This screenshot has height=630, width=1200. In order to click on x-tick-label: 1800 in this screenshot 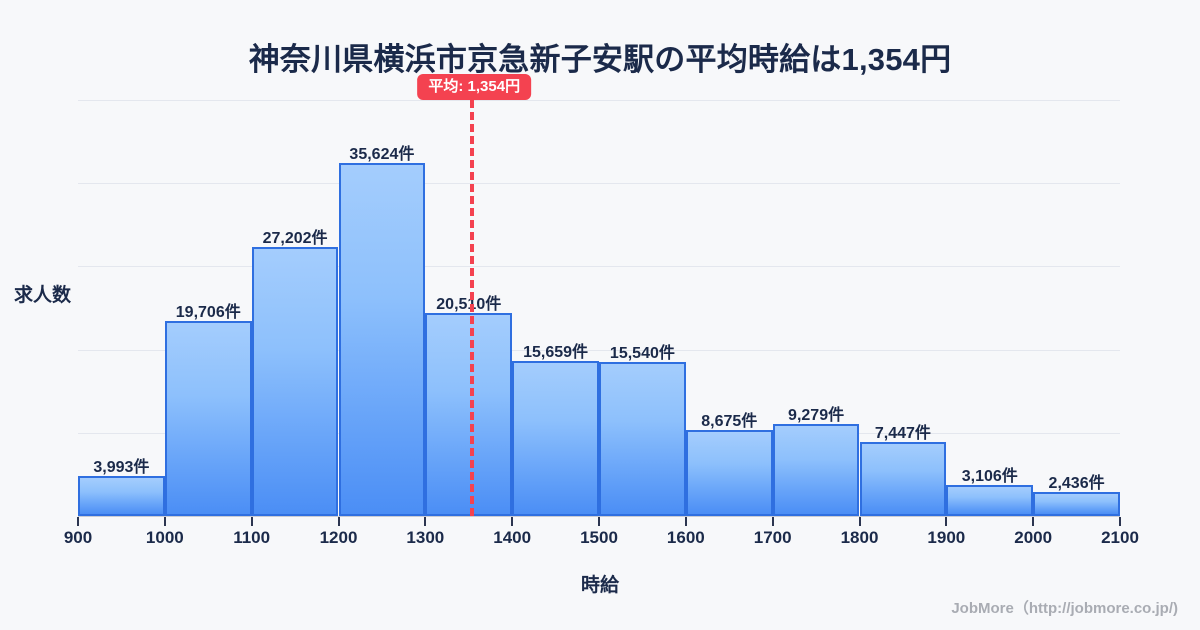, I will do `click(859, 537)`.